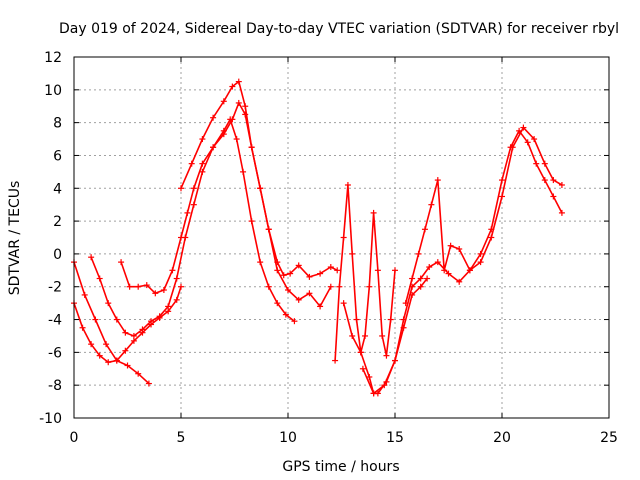 The width and height of the screenshot is (640, 480). I want to click on x-tick-label: 15, so click(395, 438).